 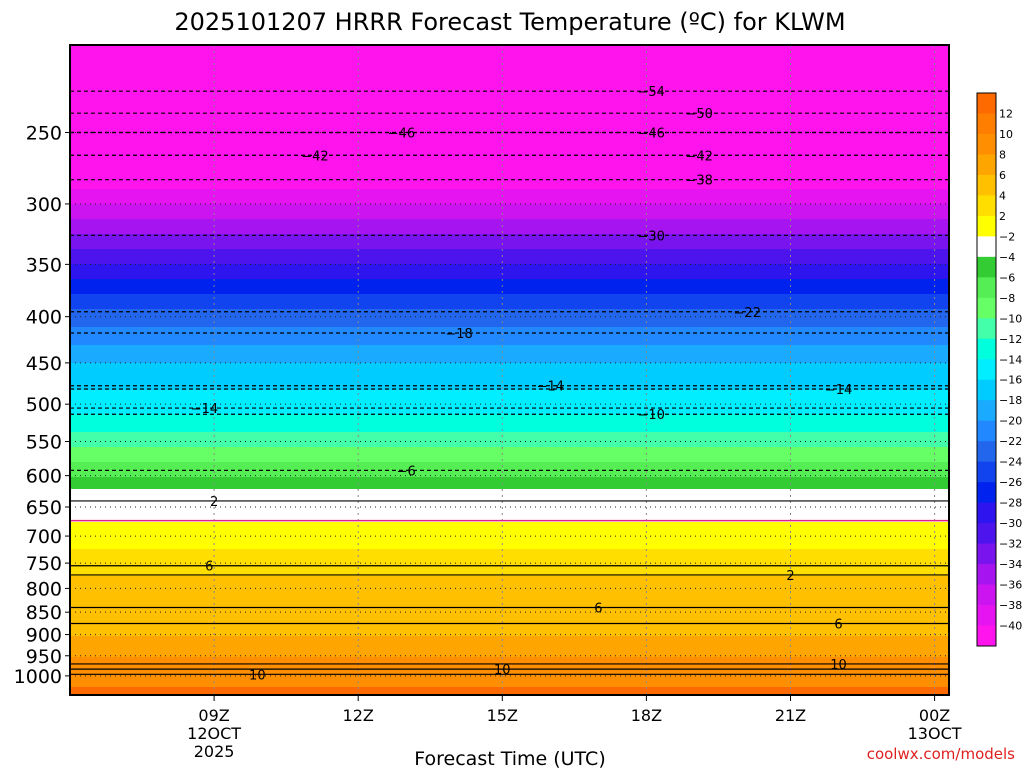 I want to click on contour-label: −10, so click(x=650, y=415).